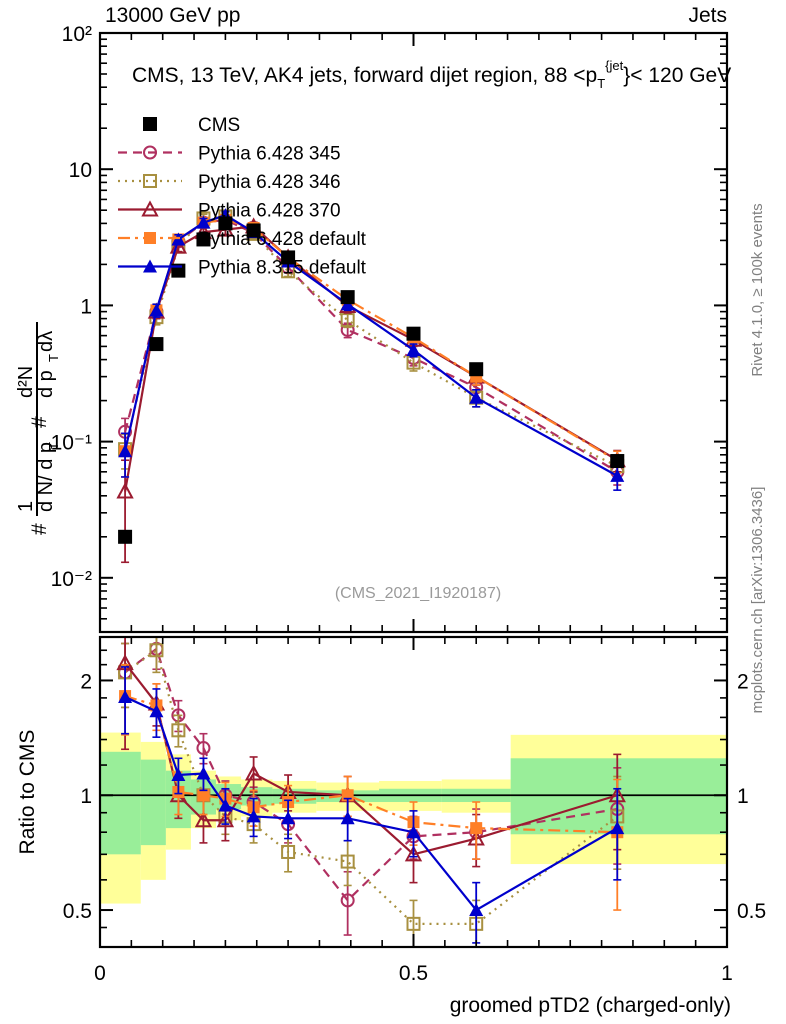 This screenshot has height=1024, width=786. Describe the element at coordinates (39, 422) in the screenshot. I see `ylabel-hash-2: #` at that location.